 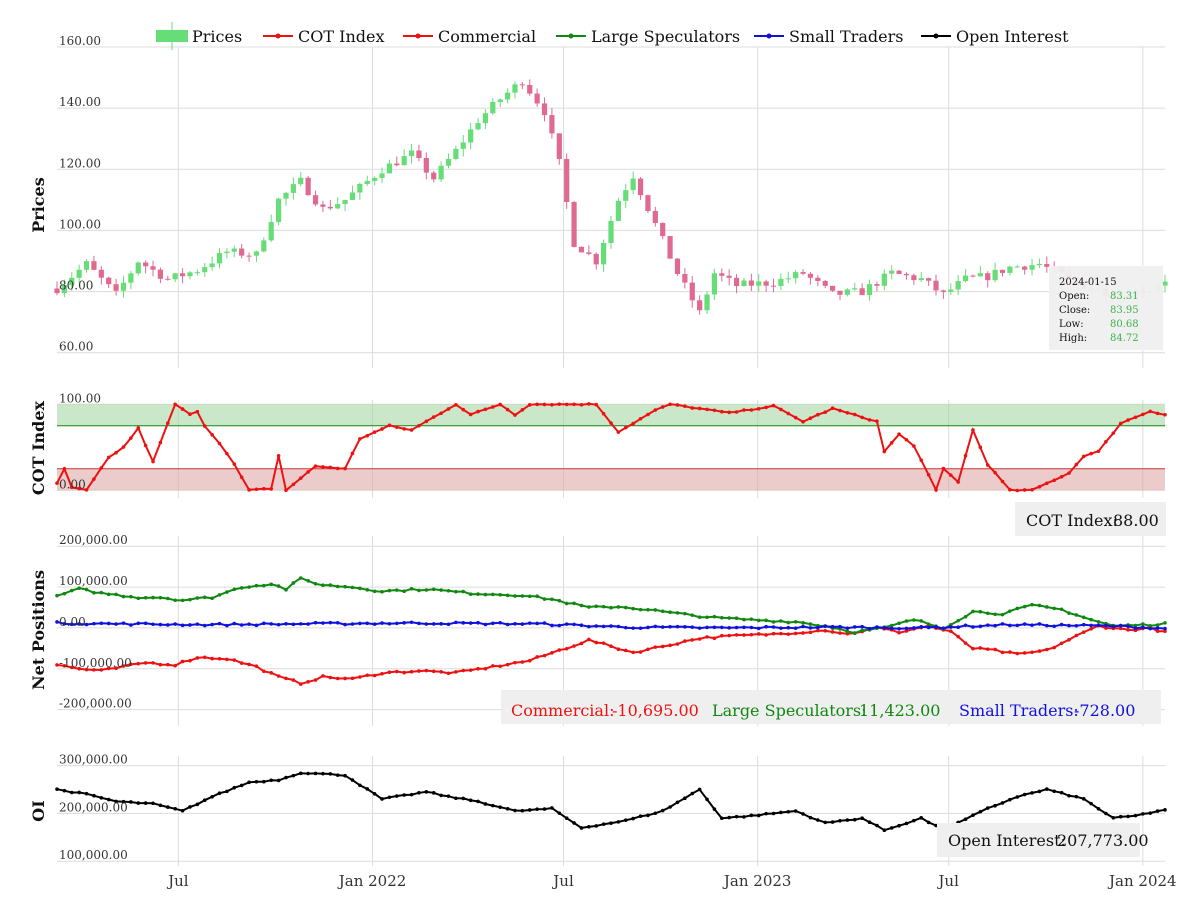 I want to click on legend-item-large: Large Speculators, so click(x=648, y=36).